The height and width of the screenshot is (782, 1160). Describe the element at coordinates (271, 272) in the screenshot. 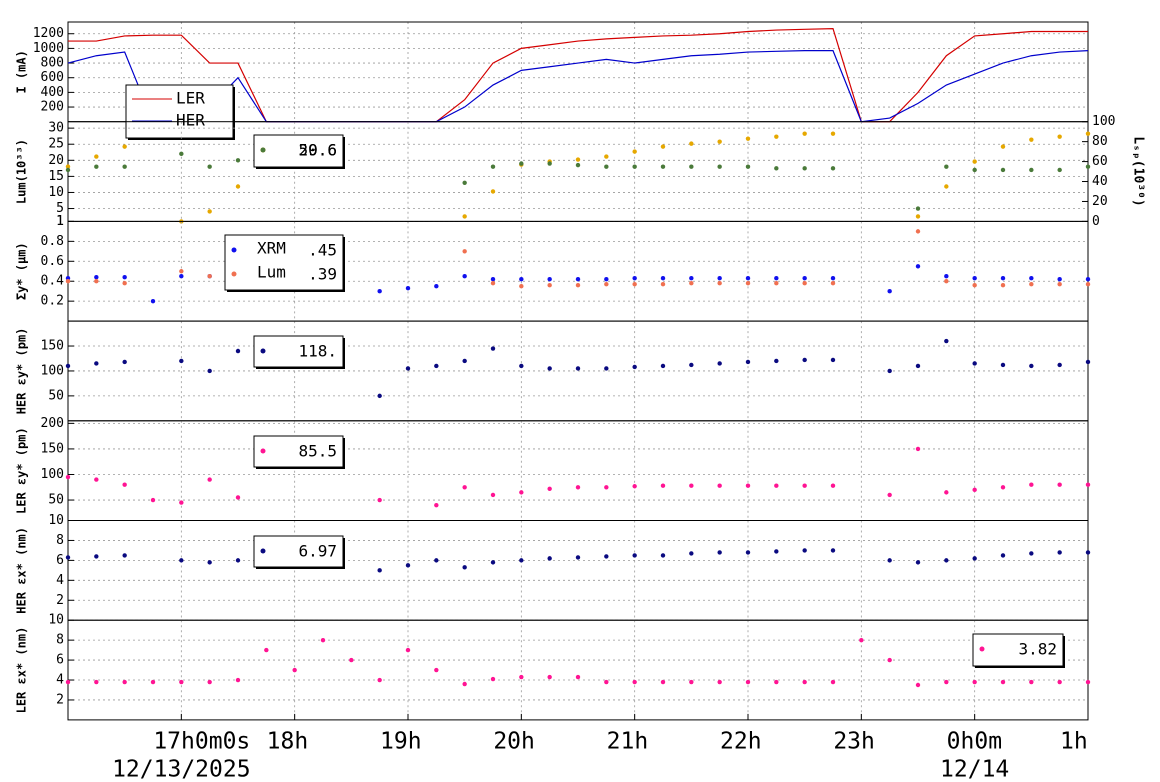

I see `legend-label: Lum` at that location.